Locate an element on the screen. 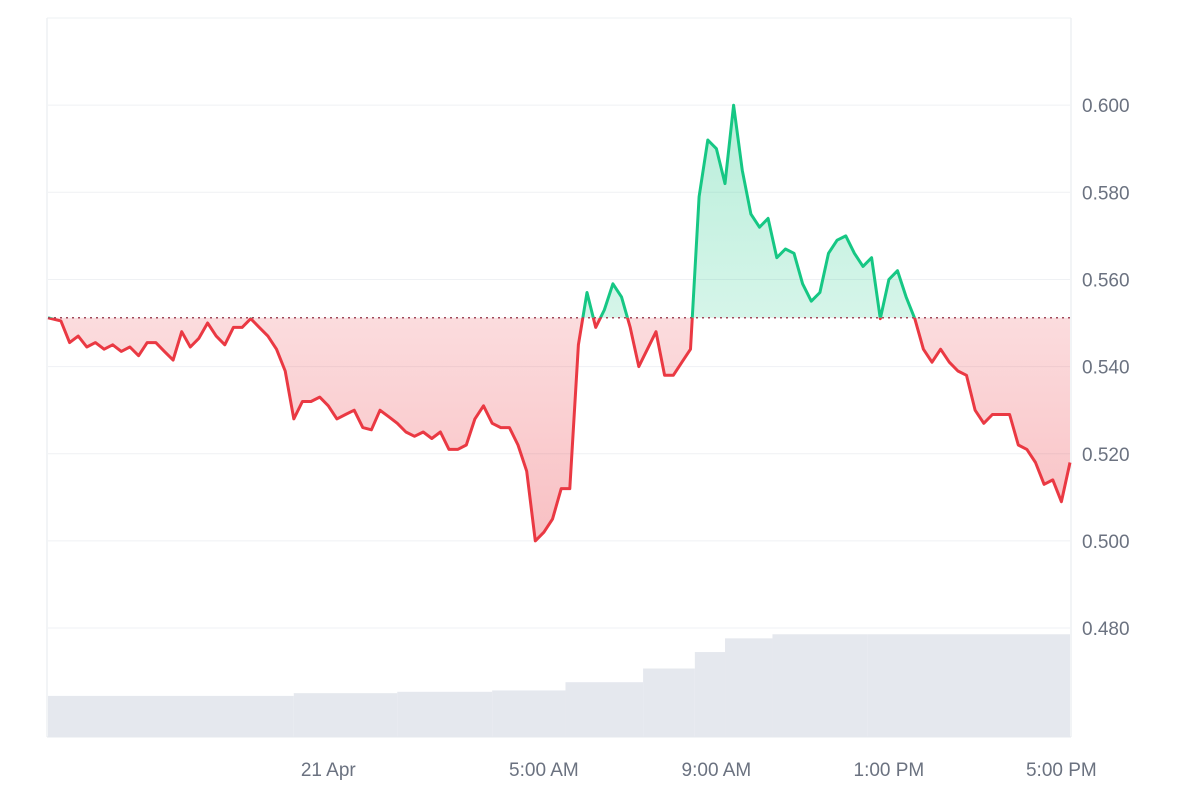  y-tick-label: 0.600 is located at coordinates (1106, 106).